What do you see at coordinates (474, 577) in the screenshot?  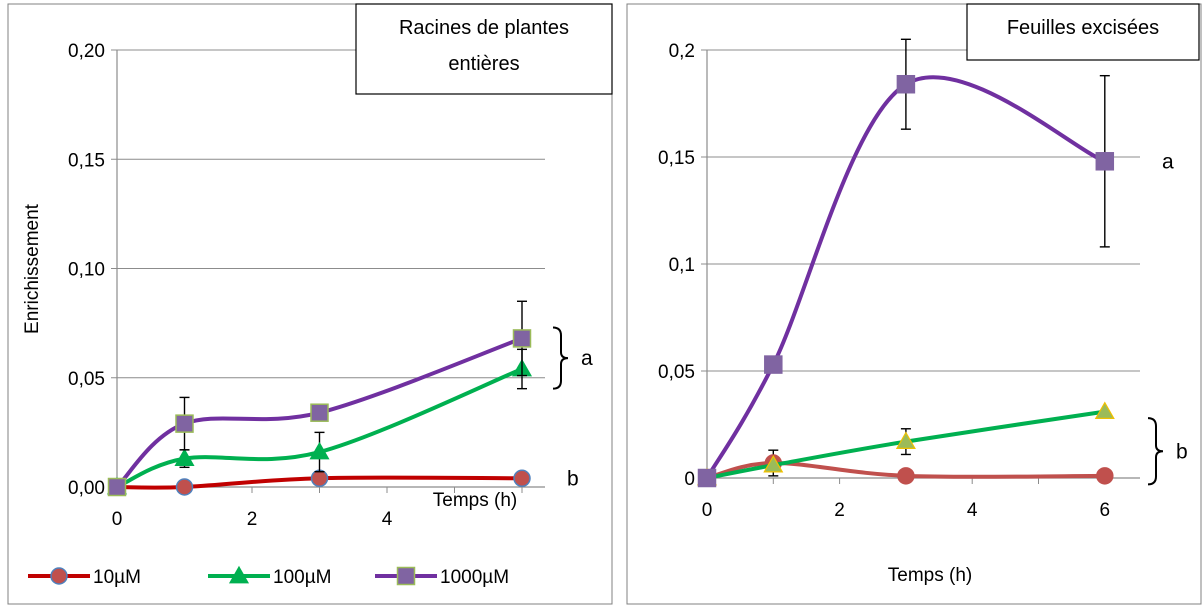 I see `legend-label: 1000µM` at bounding box center [474, 577].